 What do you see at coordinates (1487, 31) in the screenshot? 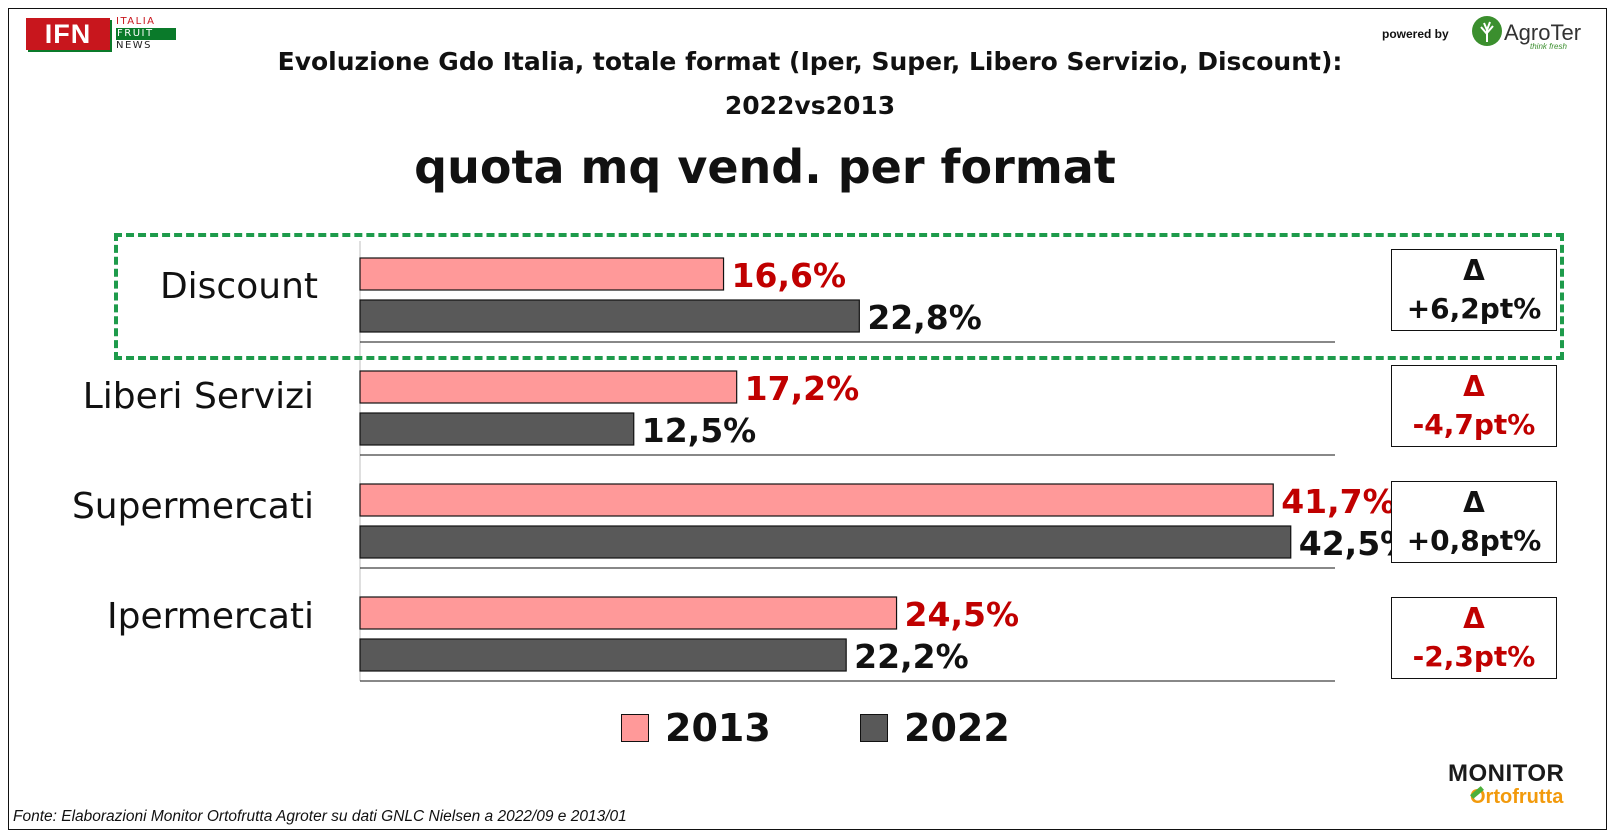
I see `tree-icon` at bounding box center [1487, 31].